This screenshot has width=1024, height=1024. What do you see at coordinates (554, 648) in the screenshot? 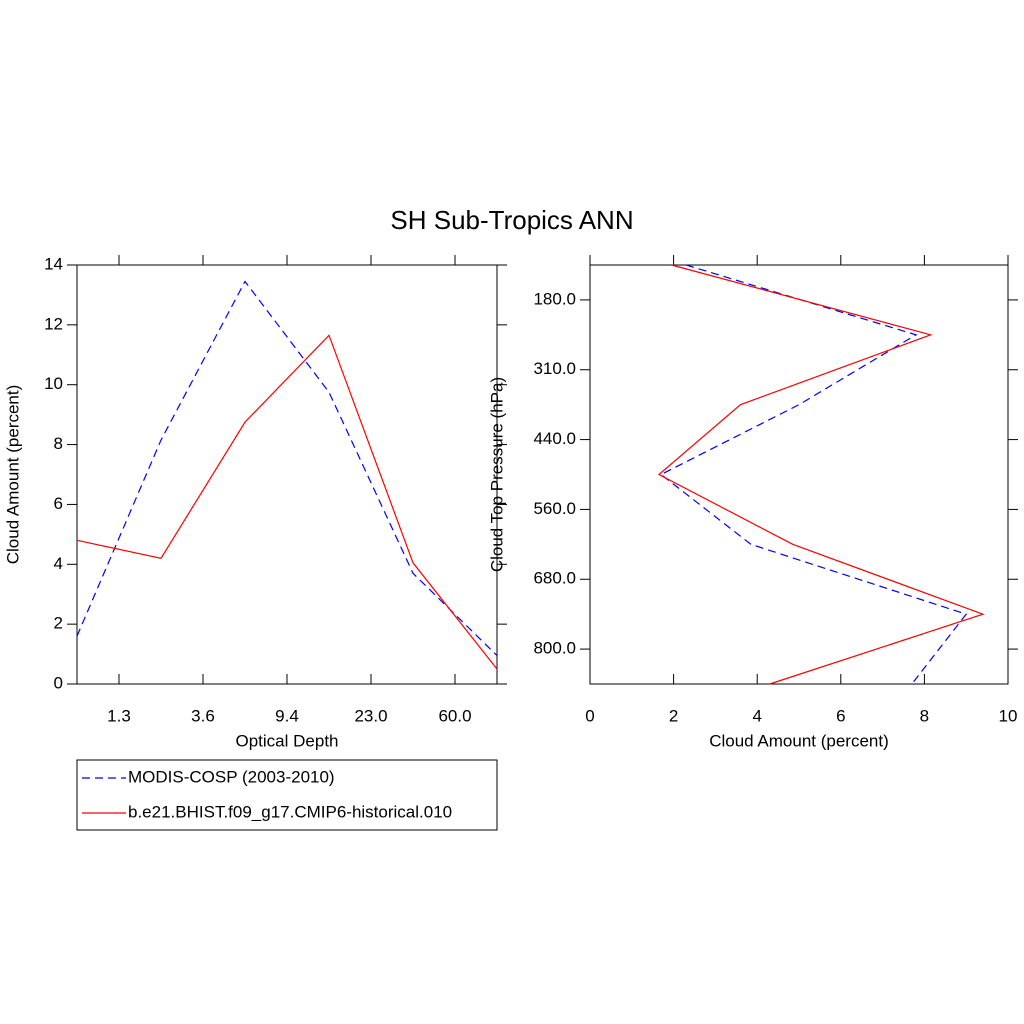
I see `y-tick-label: 800.0` at bounding box center [554, 648].